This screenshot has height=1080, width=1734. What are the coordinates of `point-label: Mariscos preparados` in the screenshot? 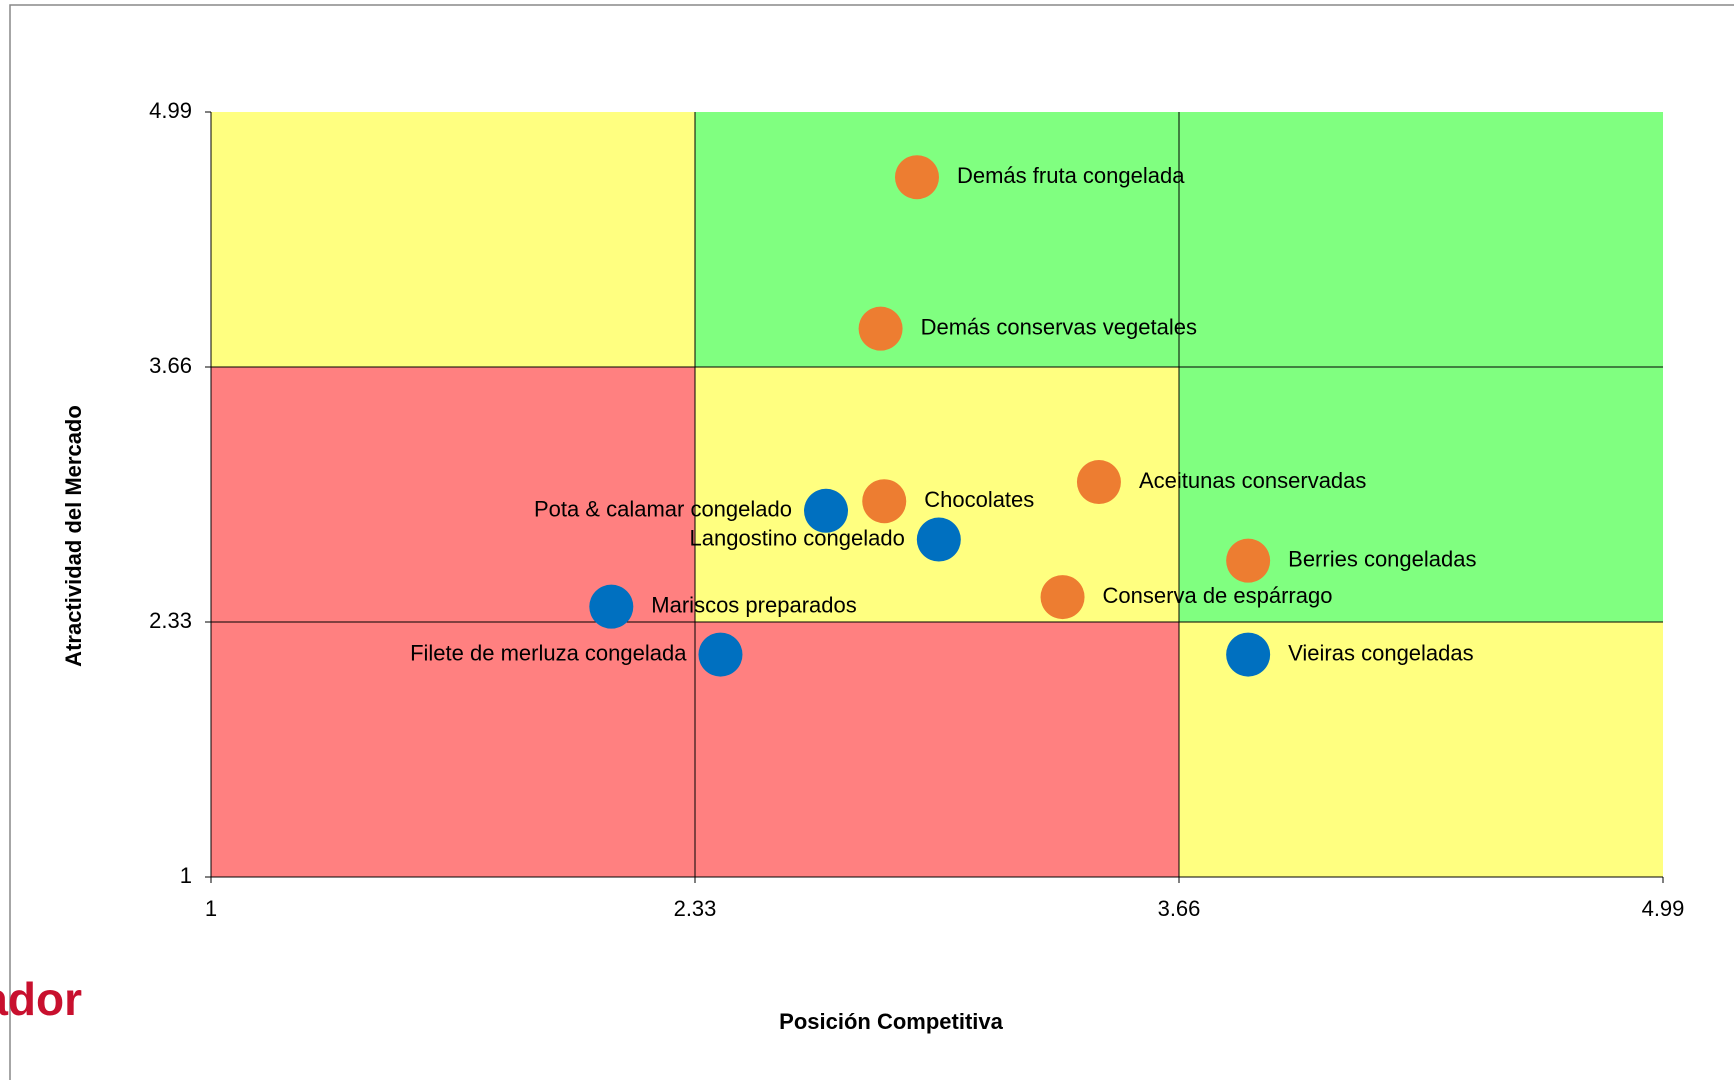 It's located at (753, 604).